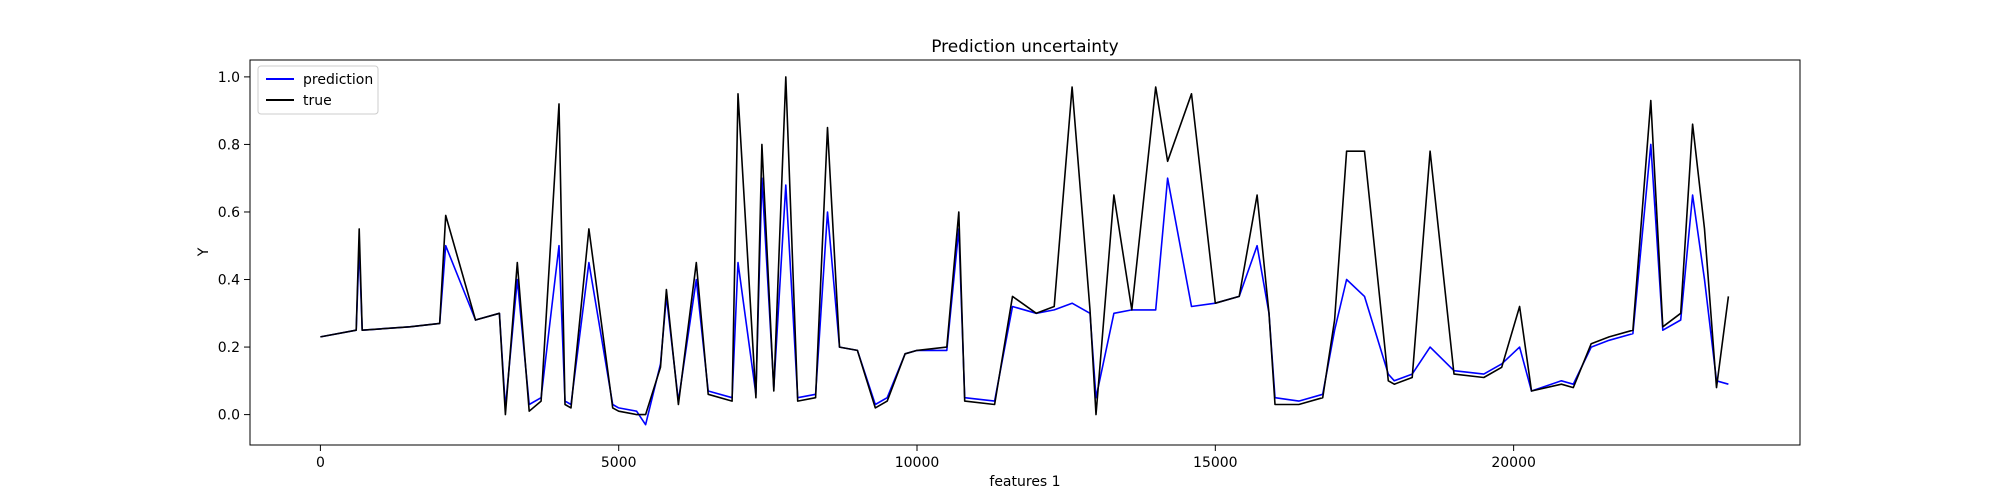 This screenshot has height=500, width=2000. Describe the element at coordinates (1025, 47) in the screenshot. I see `chart-title: Prediction uncertainty` at that location.